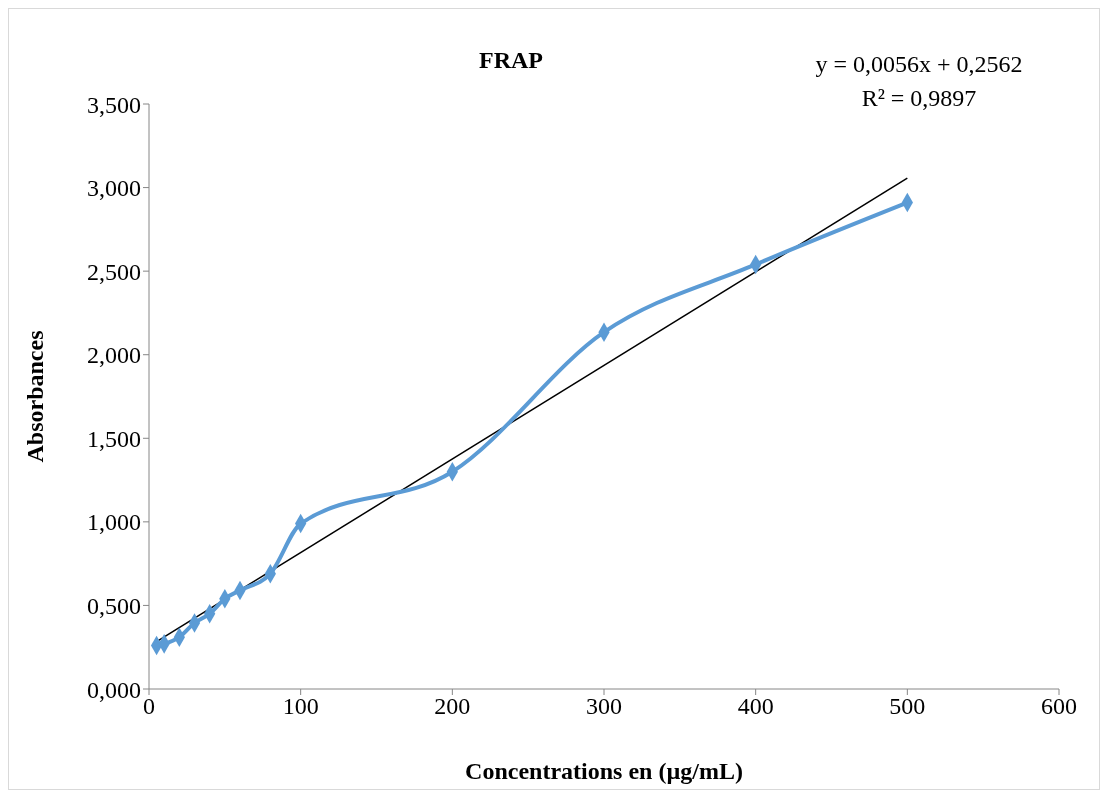 The height and width of the screenshot is (796, 1102). I want to click on x-axis-title: Concentrations en (µg/mL), so click(604, 771).